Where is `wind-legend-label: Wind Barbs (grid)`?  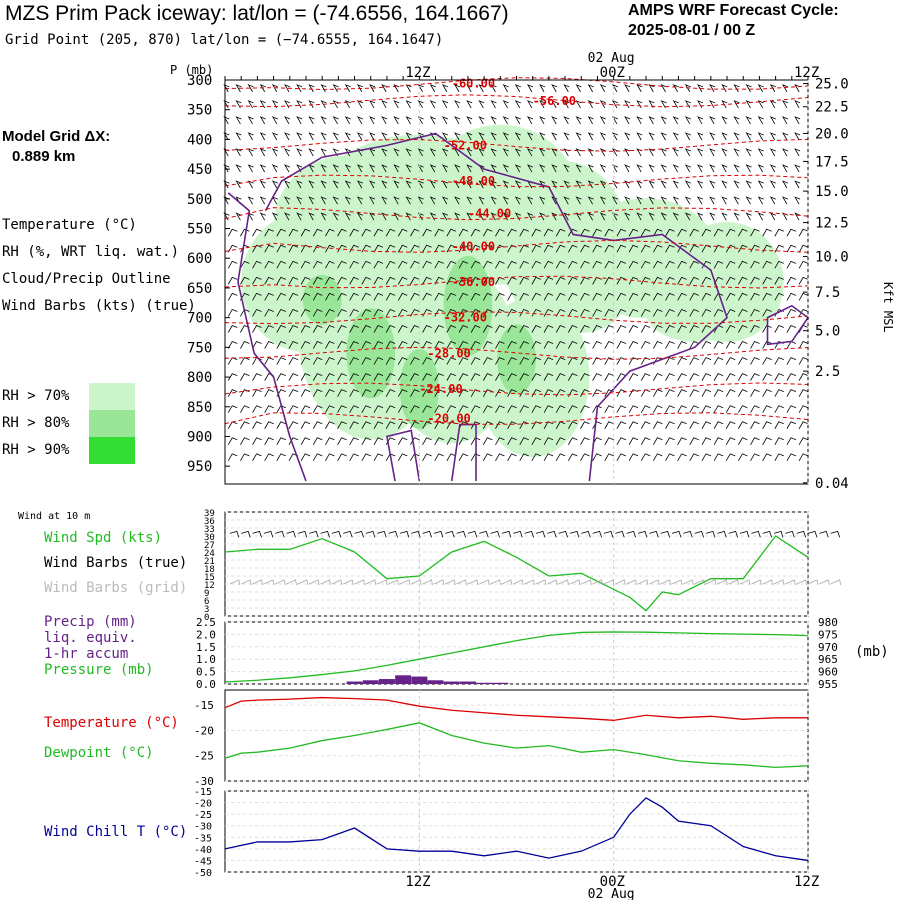
wind-legend-label: Wind Barbs (grid) is located at coordinates (115, 588).